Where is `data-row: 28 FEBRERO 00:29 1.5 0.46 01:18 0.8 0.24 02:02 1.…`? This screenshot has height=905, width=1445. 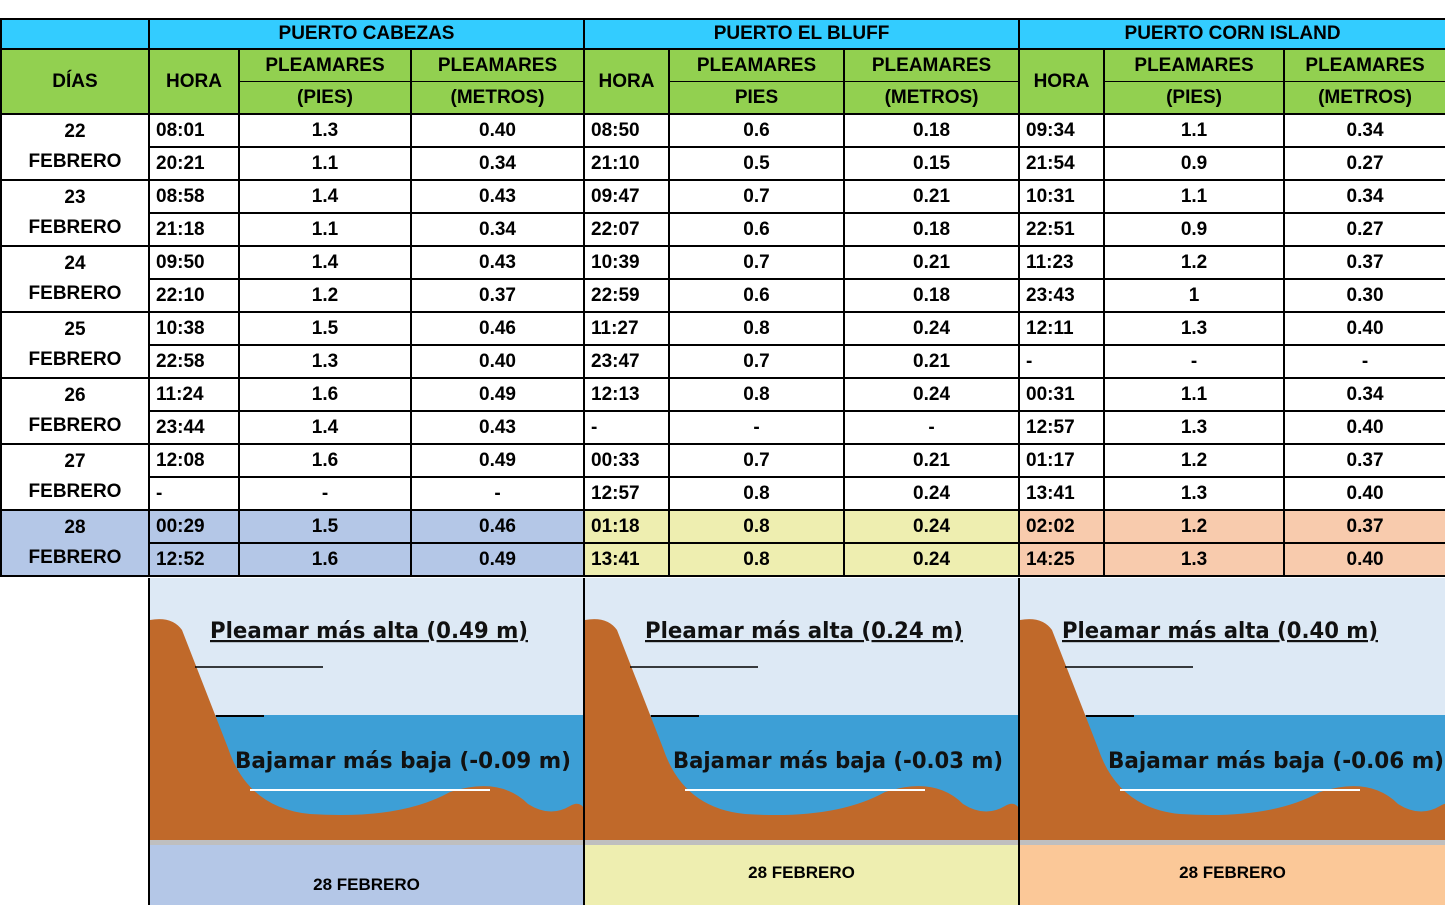
data-row: 28 FEBRERO 00:29 1.5 0.46 01:18 0.8 0.24 02:02 1.… is located at coordinates (722, 543).